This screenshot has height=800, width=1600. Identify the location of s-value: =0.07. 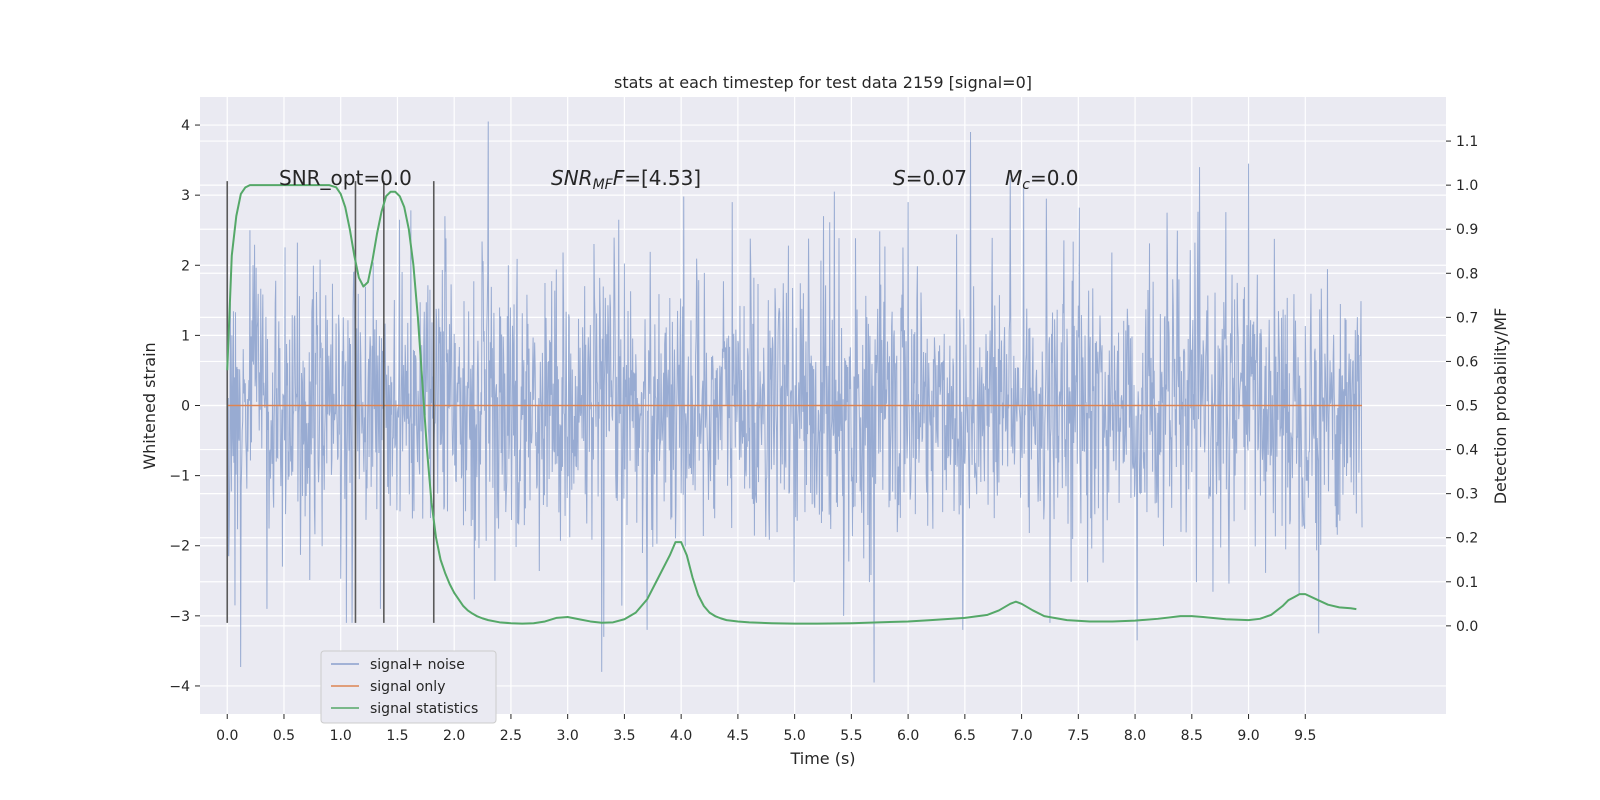
(936, 178).